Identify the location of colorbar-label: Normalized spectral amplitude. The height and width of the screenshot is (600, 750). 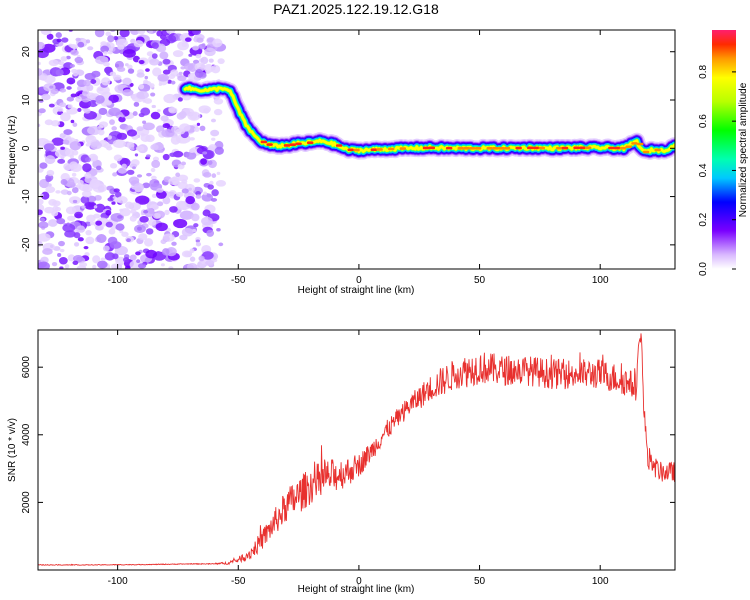
(743, 149).